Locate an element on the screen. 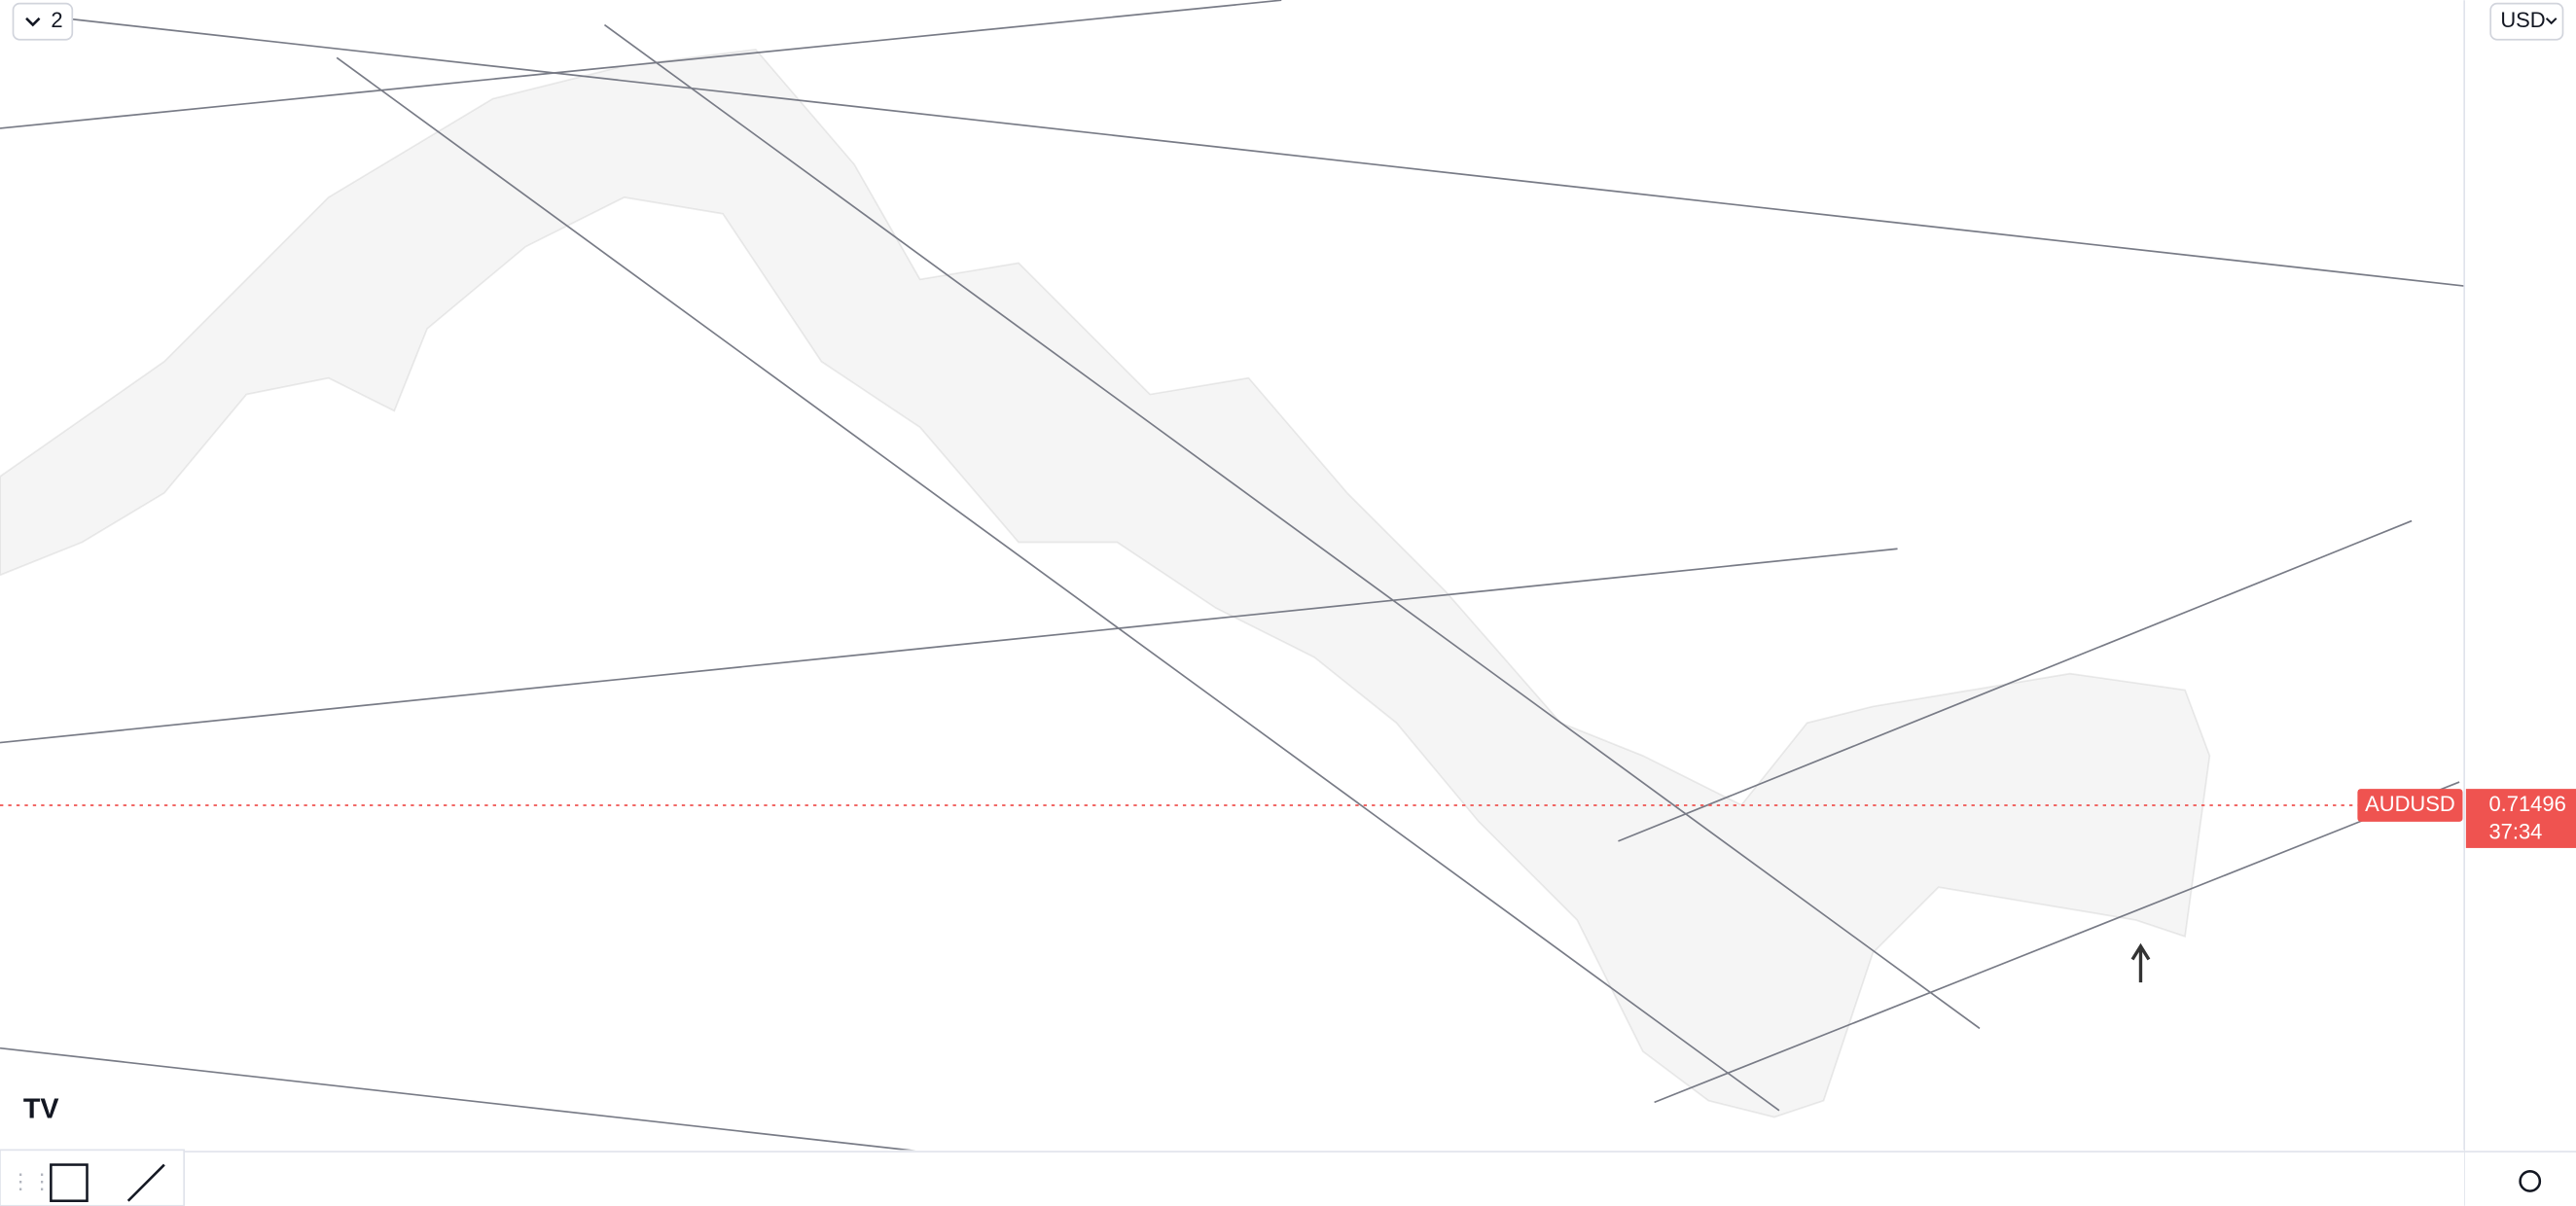 The height and width of the screenshot is (1206, 2576). drawing-toolbar is located at coordinates (92, 1177).